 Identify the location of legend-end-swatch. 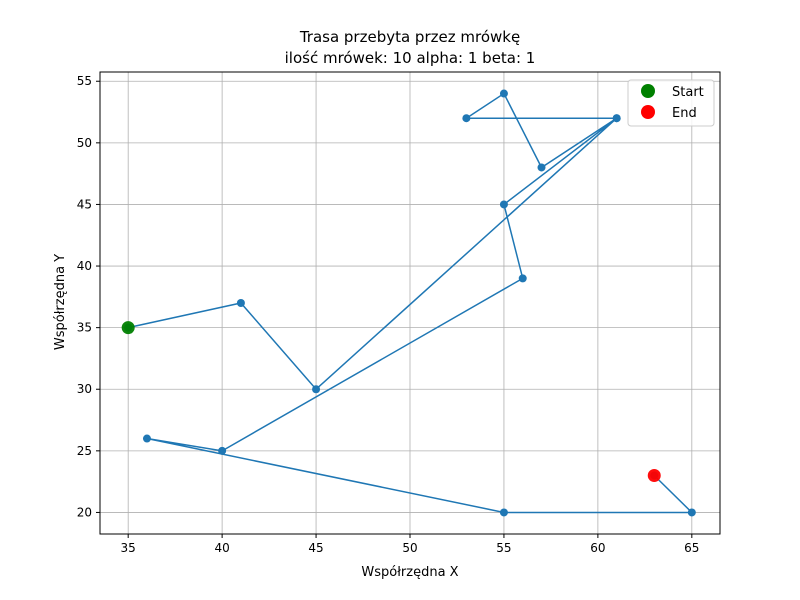
(648, 112).